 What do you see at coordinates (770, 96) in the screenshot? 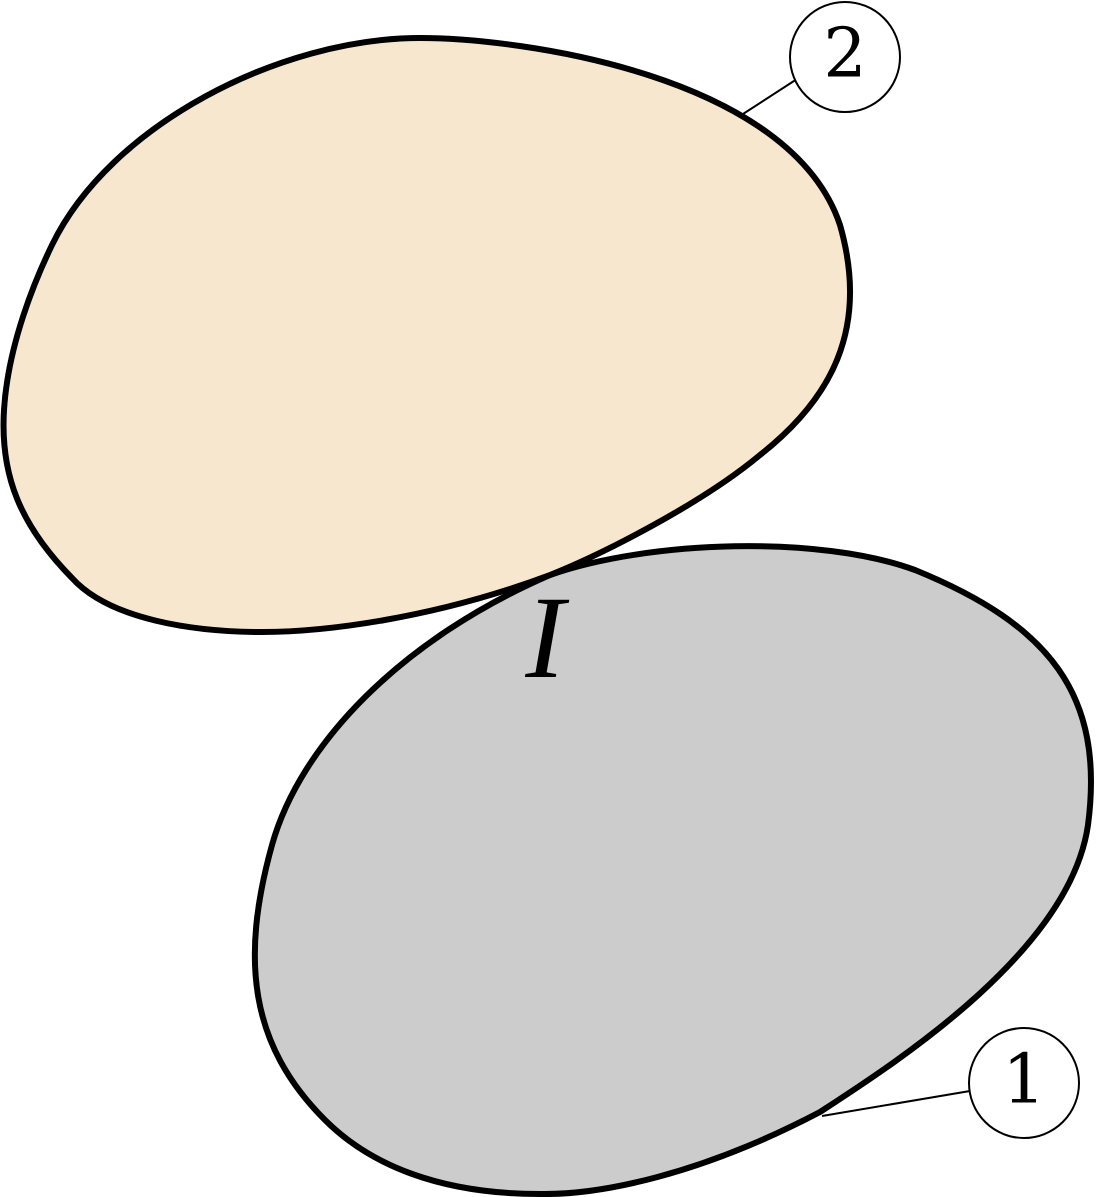
I see `body-2-leader-line` at bounding box center [770, 96].